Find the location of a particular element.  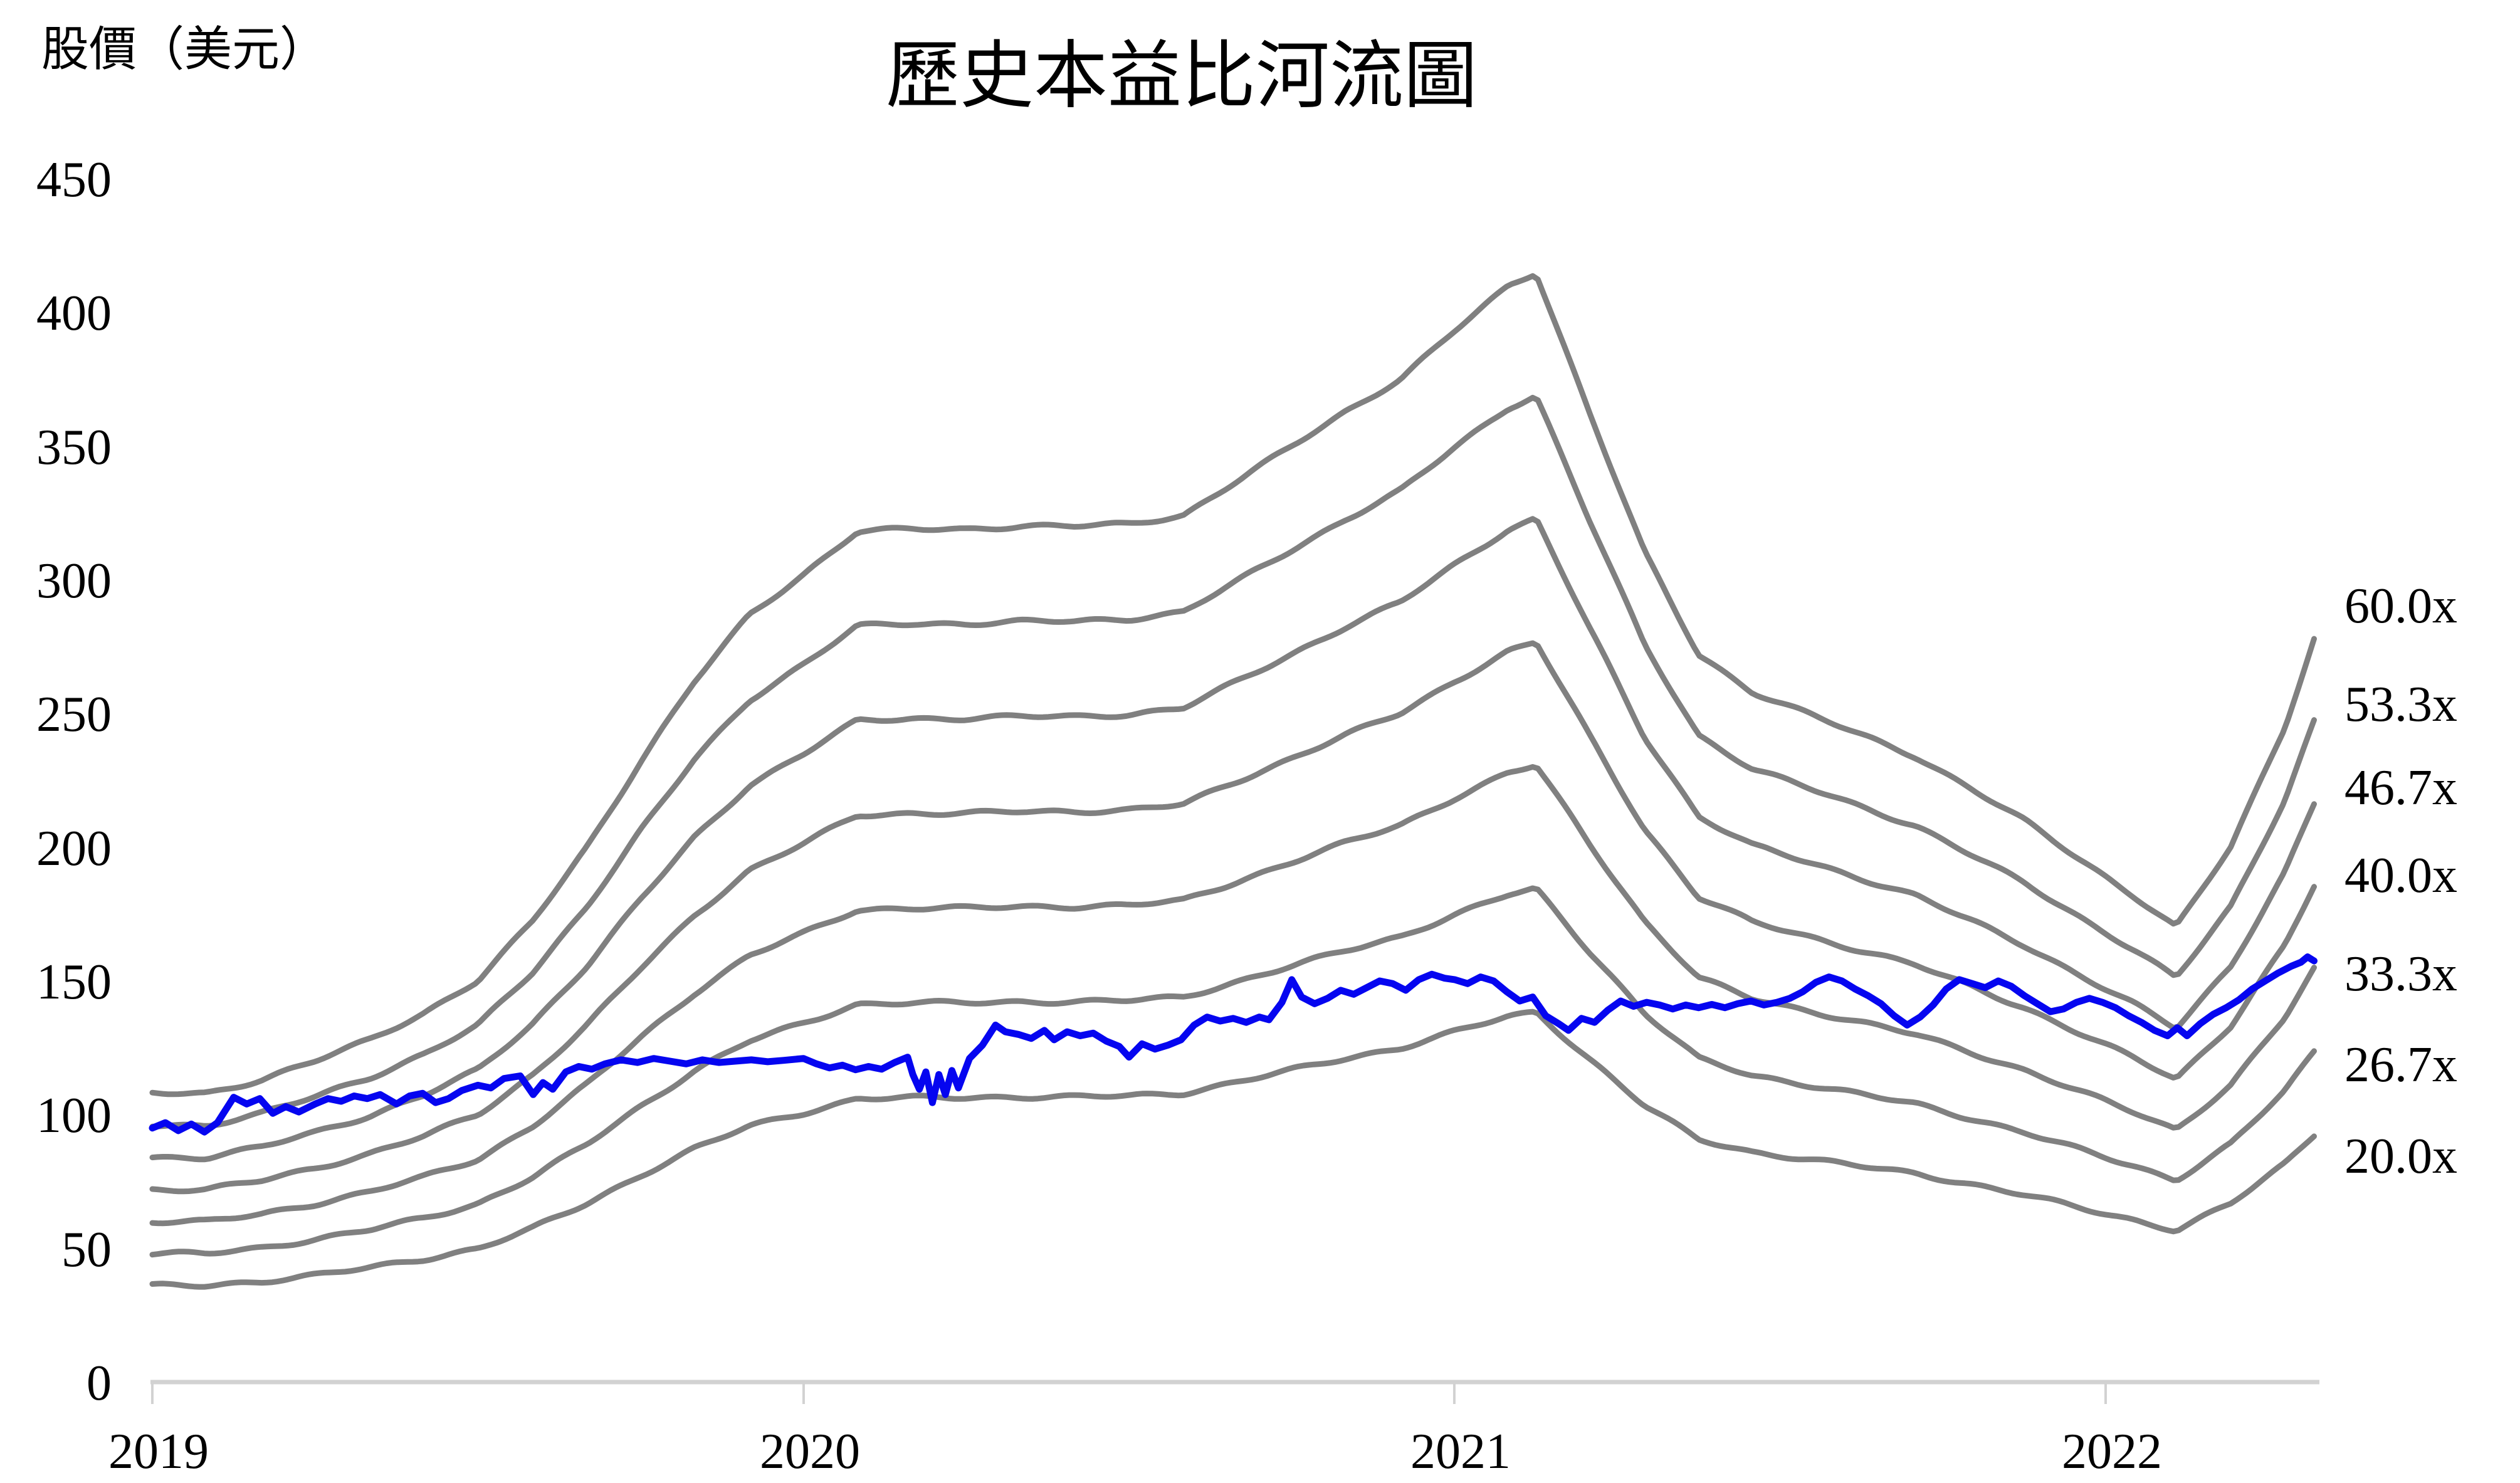

chart-title: 歷史本益比河流圖 is located at coordinates (1182, 76).